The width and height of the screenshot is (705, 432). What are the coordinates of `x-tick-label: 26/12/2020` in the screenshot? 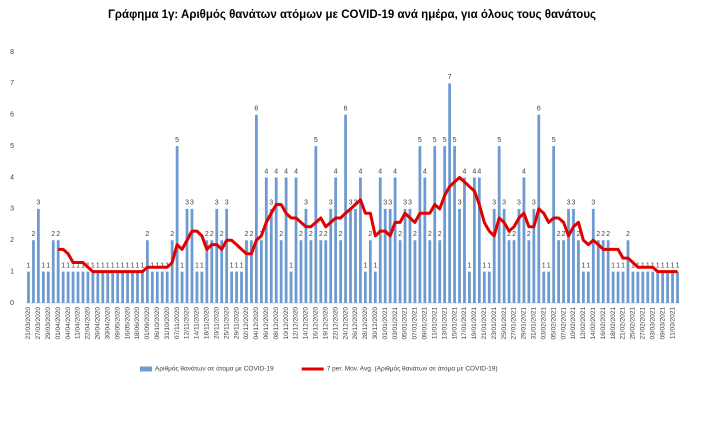 It's located at (355, 323).